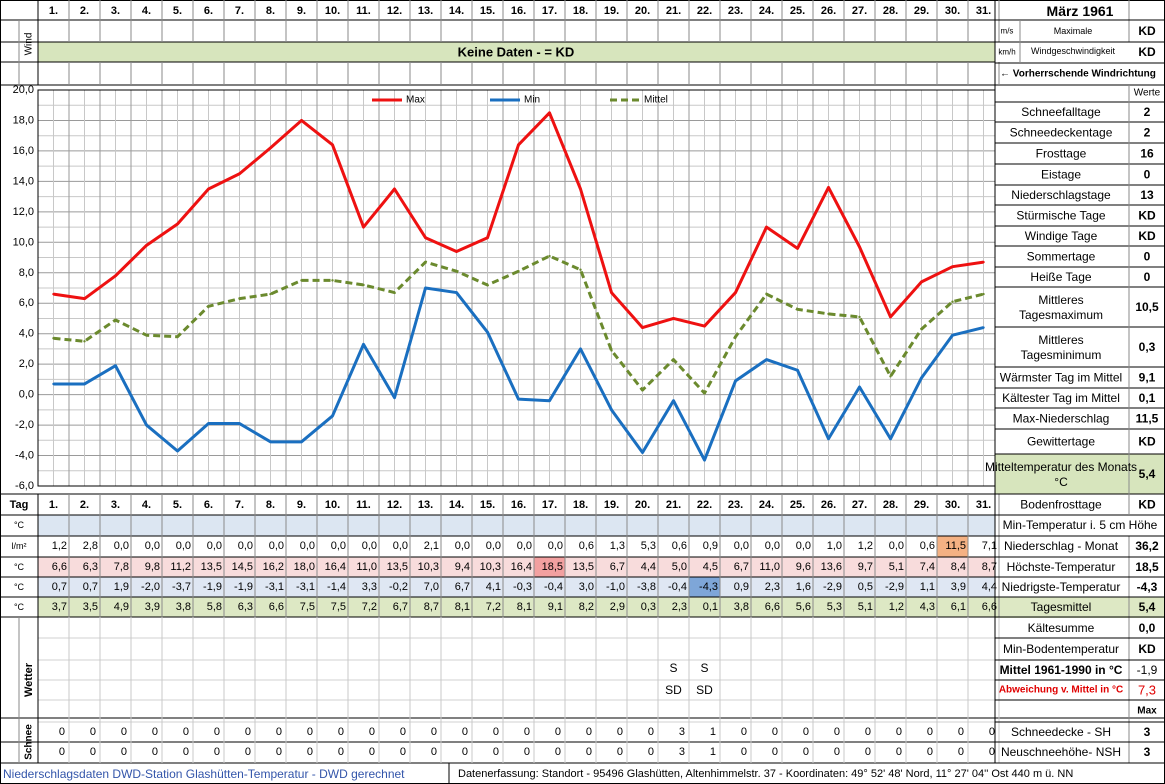 The height and width of the screenshot is (784, 1165). Describe the element at coordinates (710, 546) in the screenshot. I see `niederschlag-value: 0,9` at that location.